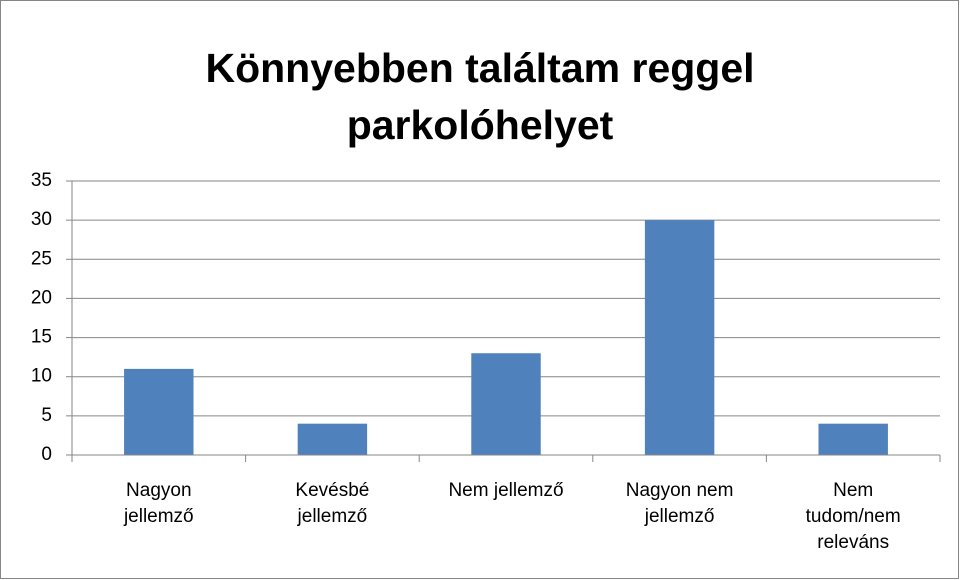 The width and height of the screenshot is (960, 580). Describe the element at coordinates (158, 503) in the screenshot. I see `x-tick-label: Nagyon jellemző` at that location.